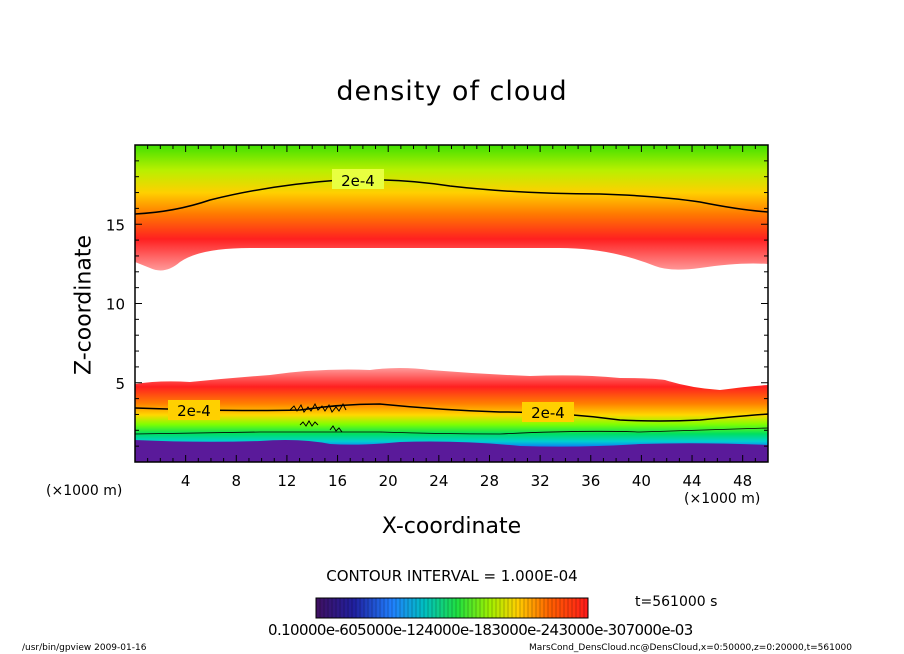 The width and height of the screenshot is (904, 654). What do you see at coordinates (84, 648) in the screenshot?
I see `footer-left: /usr/bin/gpview 2009-01-16` at bounding box center [84, 648].